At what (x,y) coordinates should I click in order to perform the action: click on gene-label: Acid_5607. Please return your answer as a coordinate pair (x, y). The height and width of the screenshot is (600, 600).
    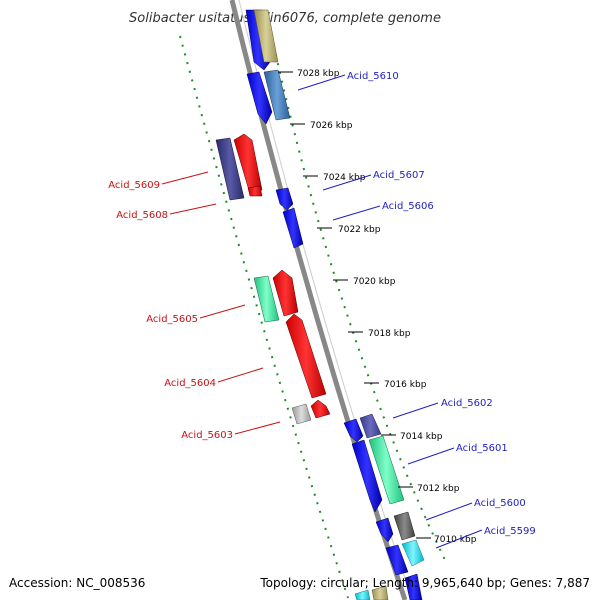
    Looking at the image, I should click on (399, 175).